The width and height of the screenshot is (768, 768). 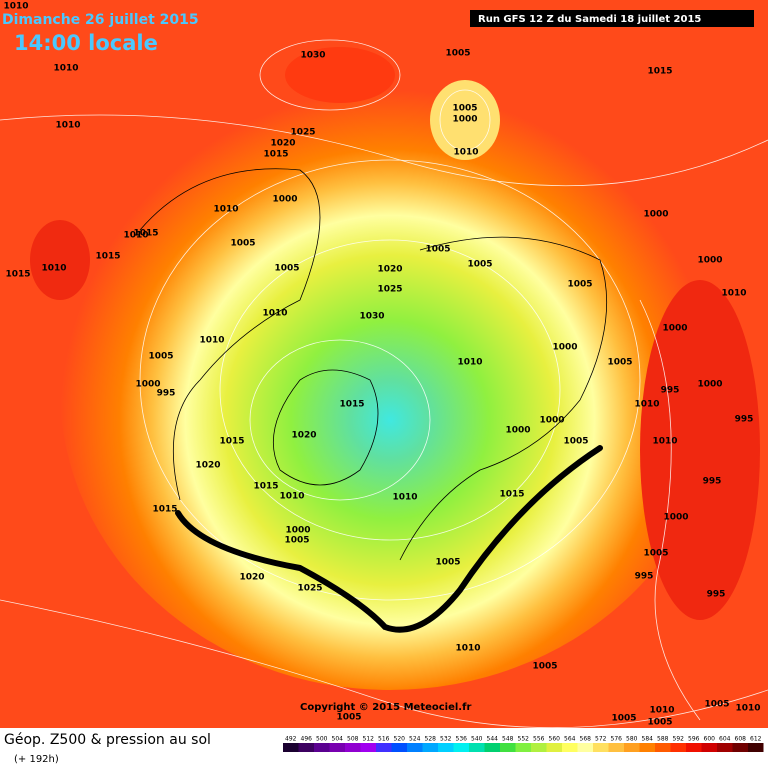 What do you see at coordinates (508, 739) in the screenshot?
I see `scale-label: 548` at bounding box center [508, 739].